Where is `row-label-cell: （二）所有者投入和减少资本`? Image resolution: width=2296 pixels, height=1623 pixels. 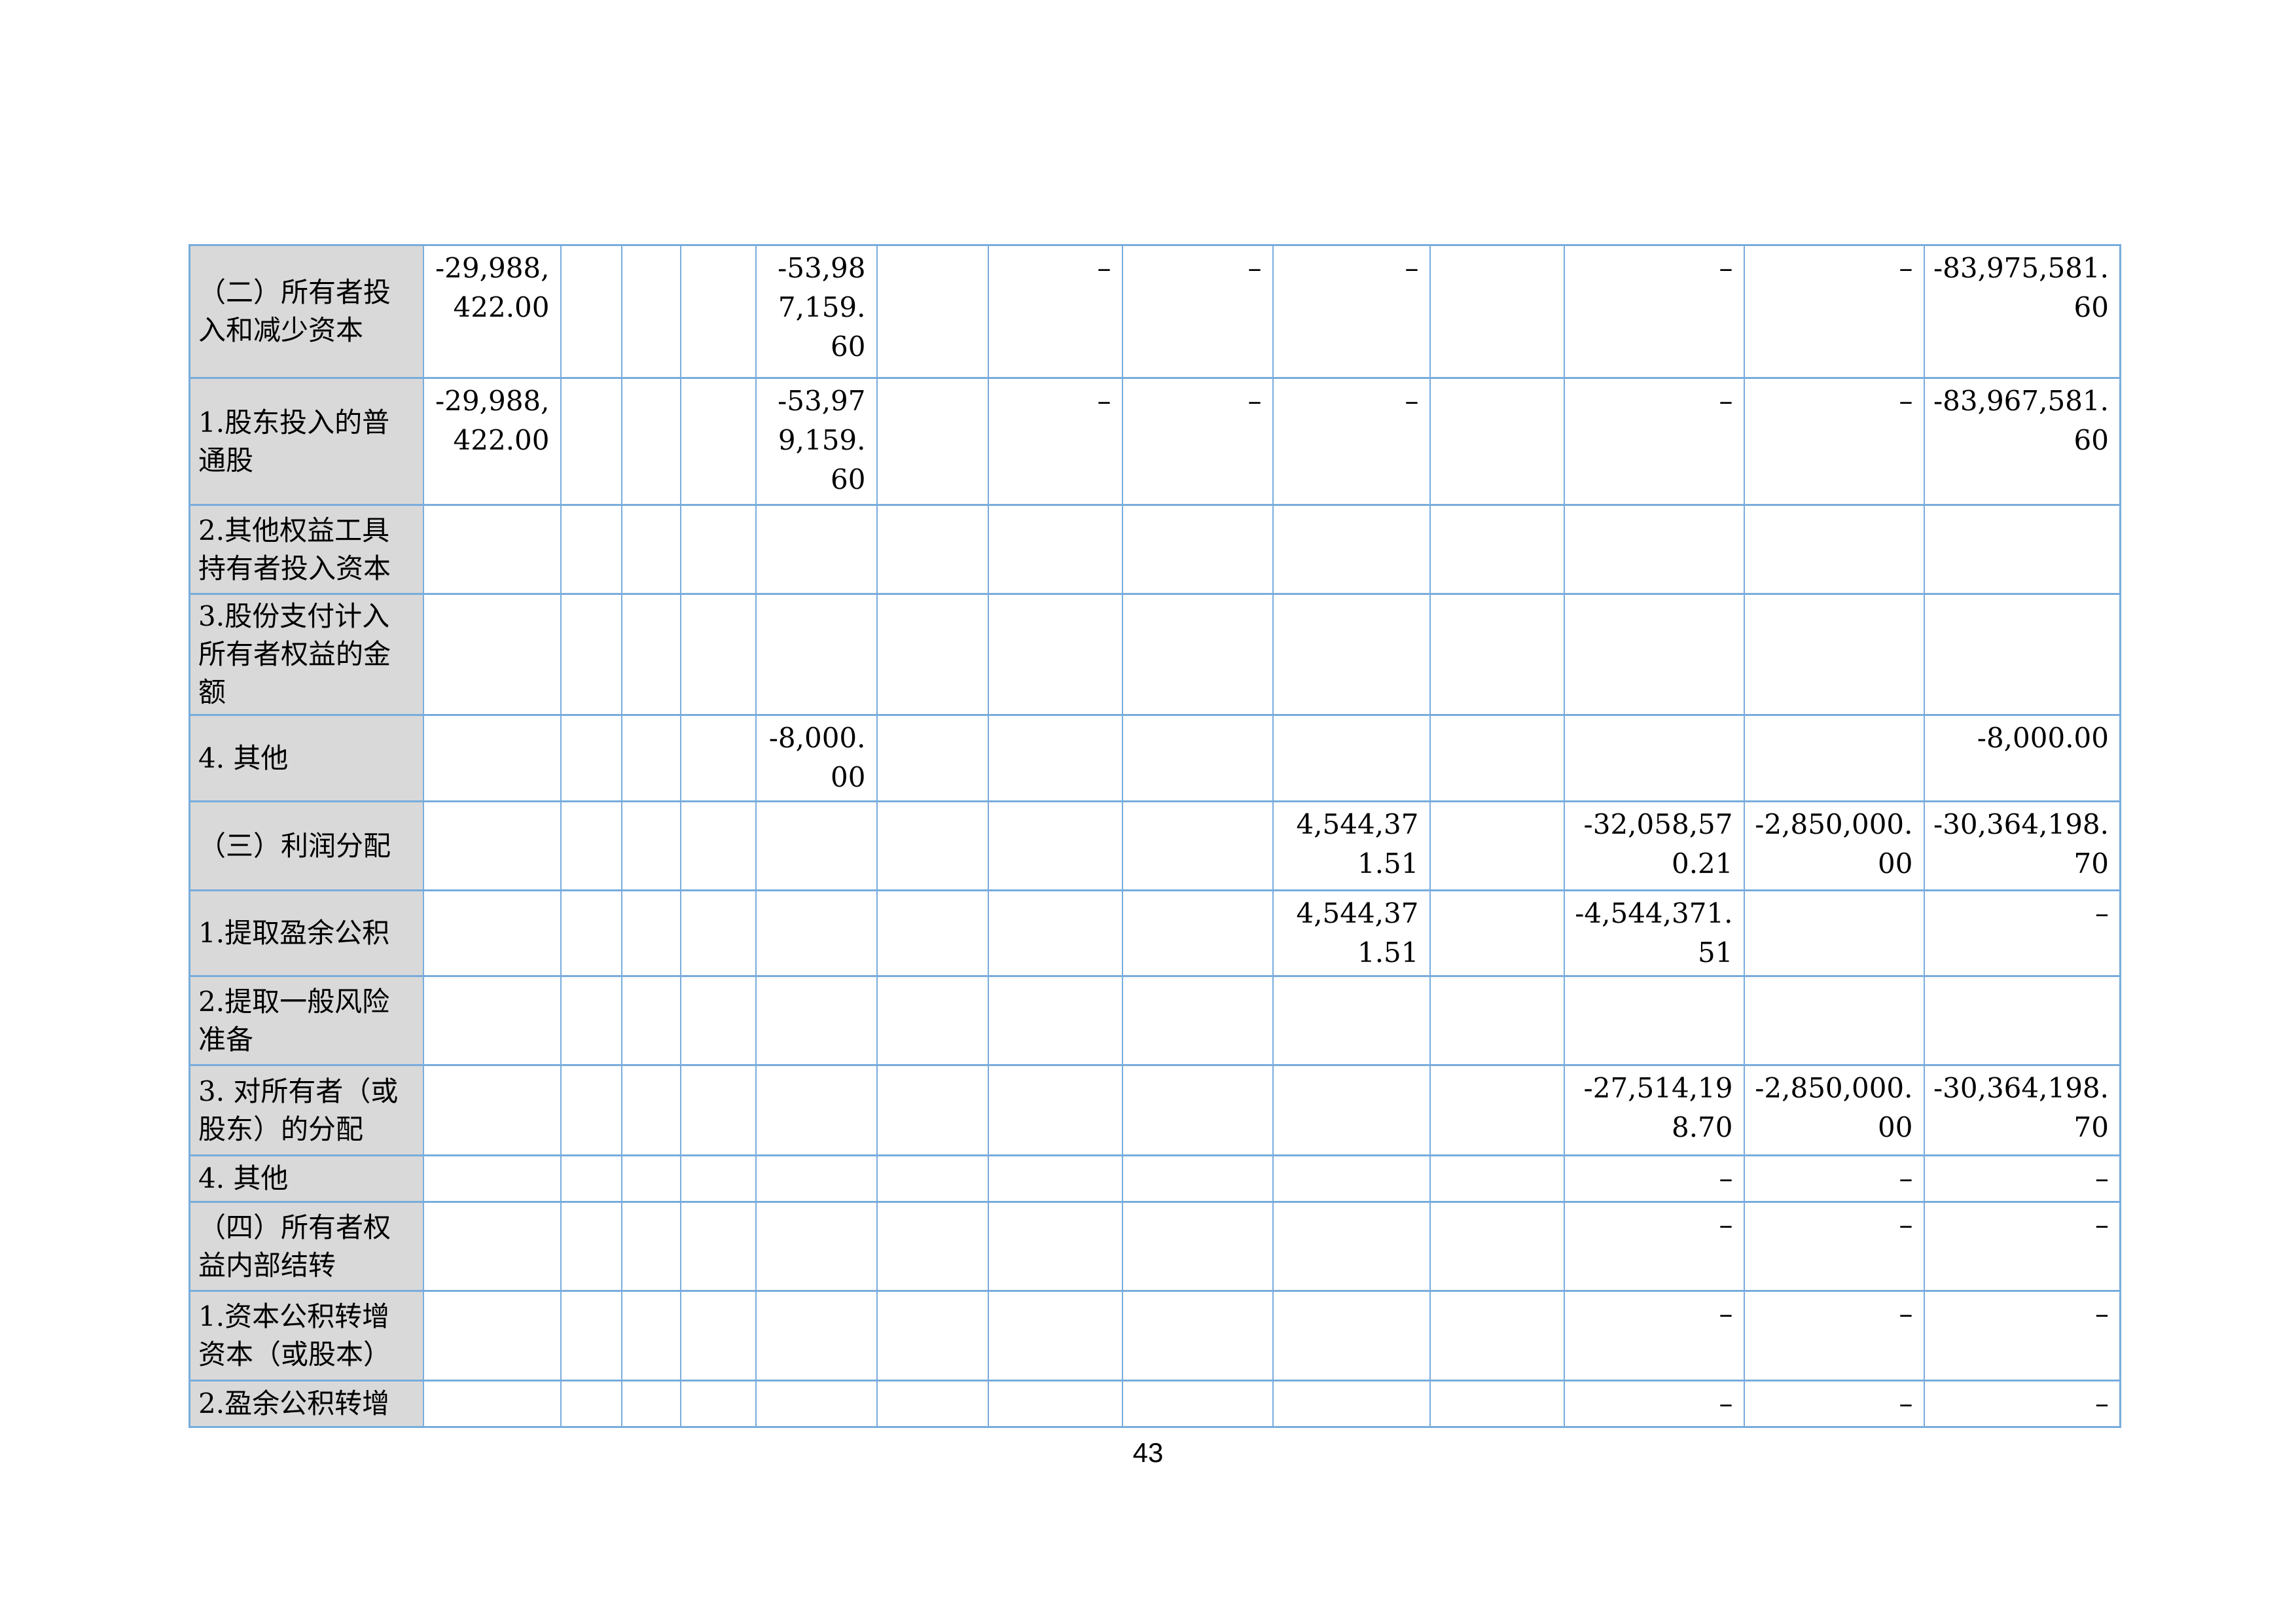 row-label-cell: （二）所有者投入和减少资本 is located at coordinates (306, 311).